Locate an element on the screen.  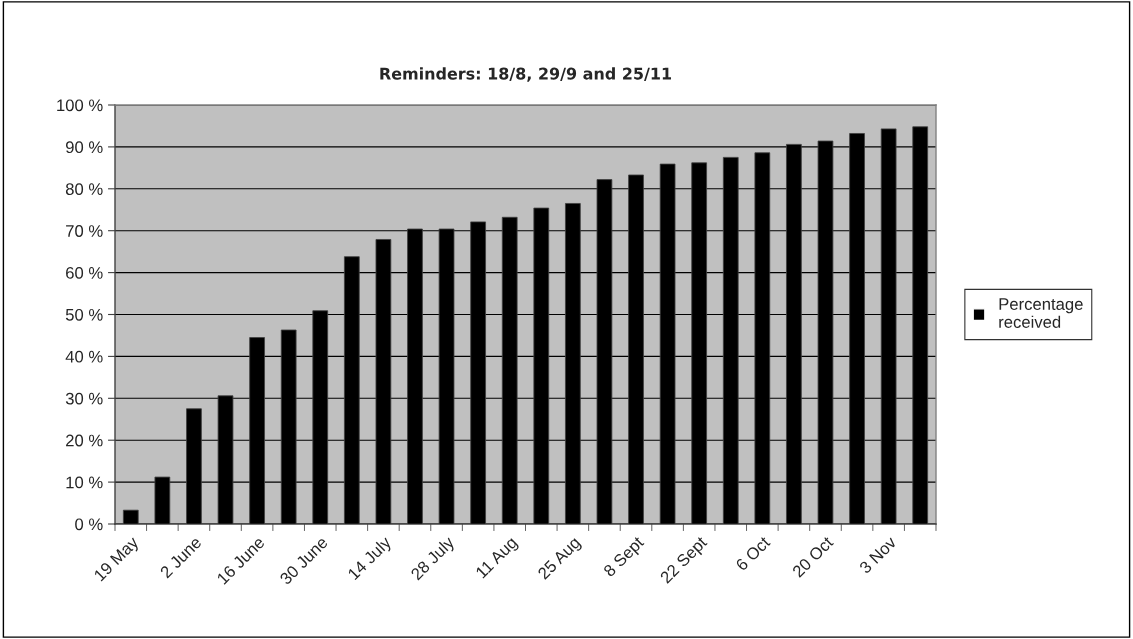
y-tick-label: 10 % is located at coordinates (84, 482).